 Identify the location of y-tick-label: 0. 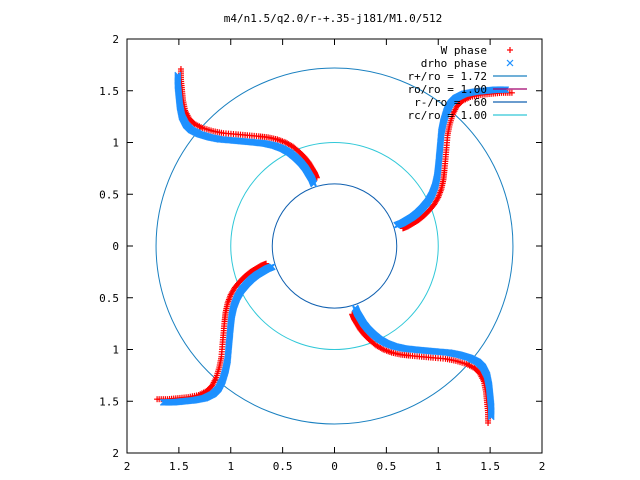
(115, 246).